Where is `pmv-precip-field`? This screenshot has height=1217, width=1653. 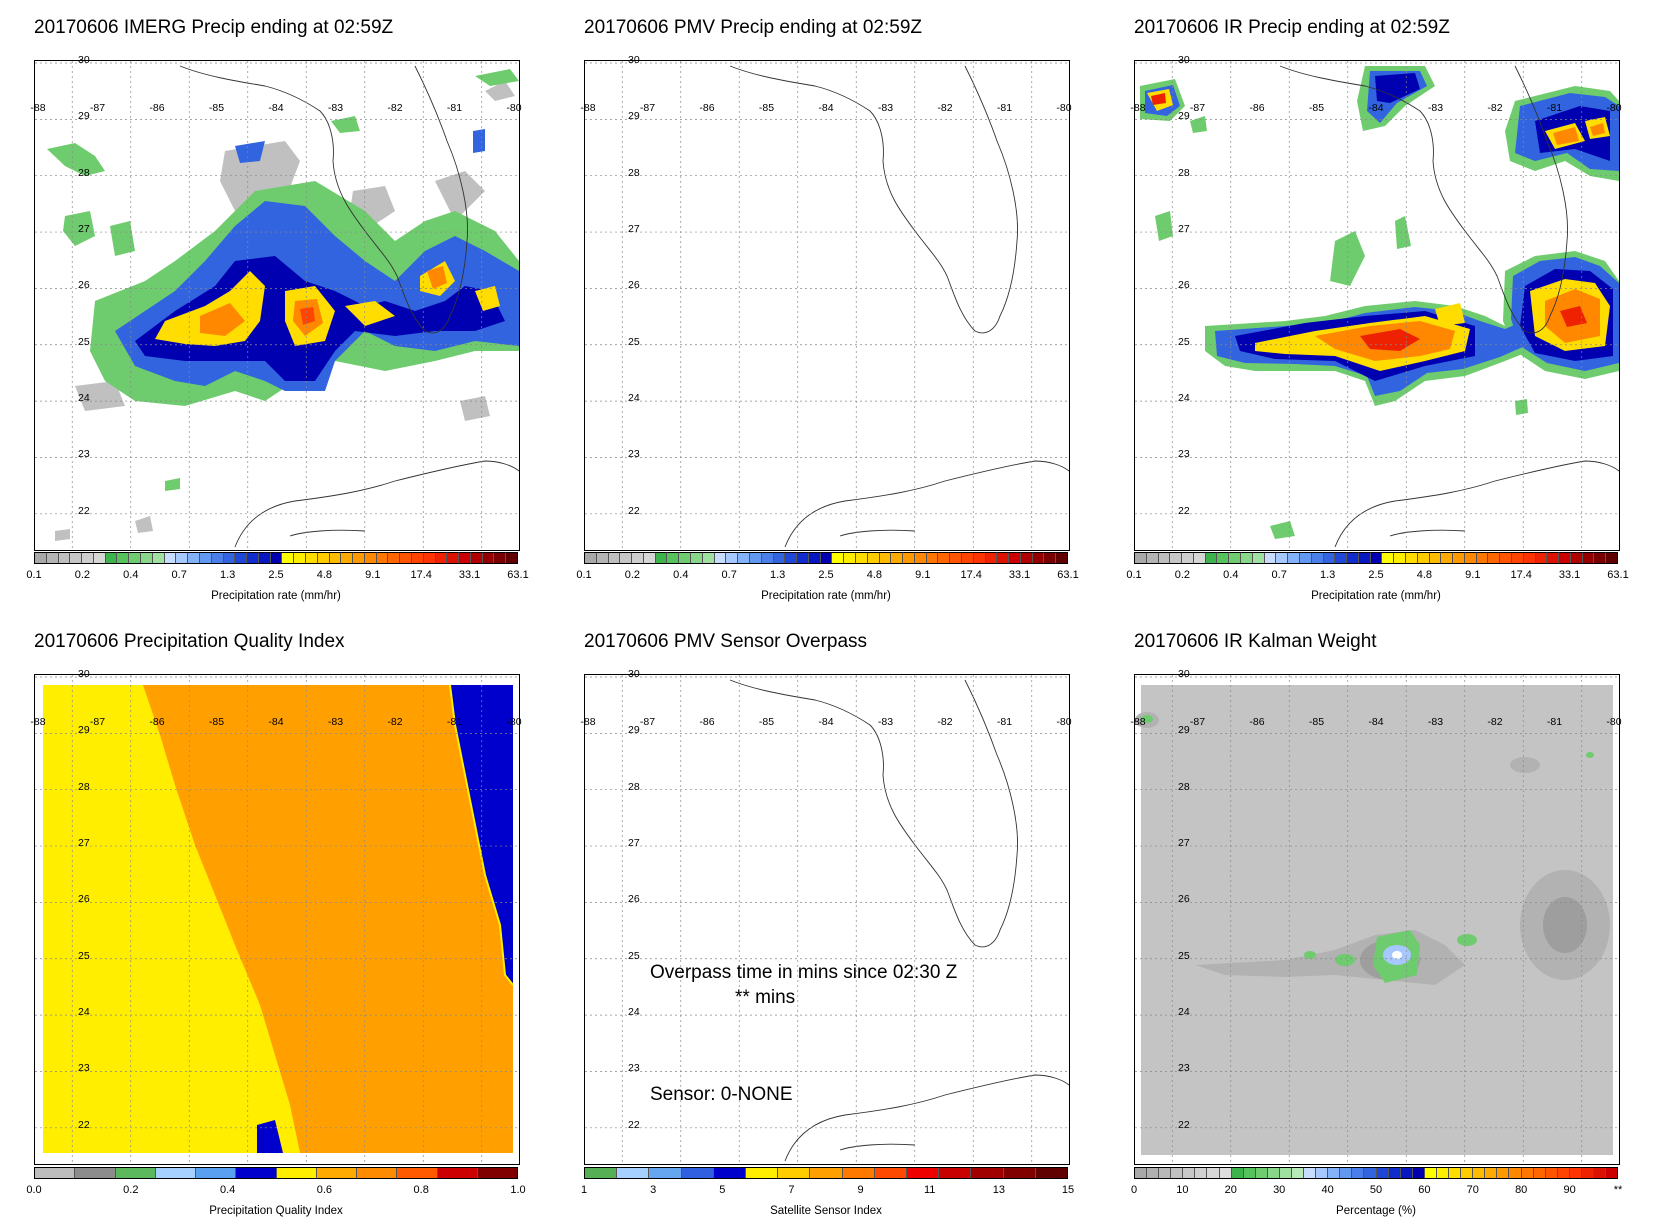
pmv-precip-field is located at coordinates (827, 305).